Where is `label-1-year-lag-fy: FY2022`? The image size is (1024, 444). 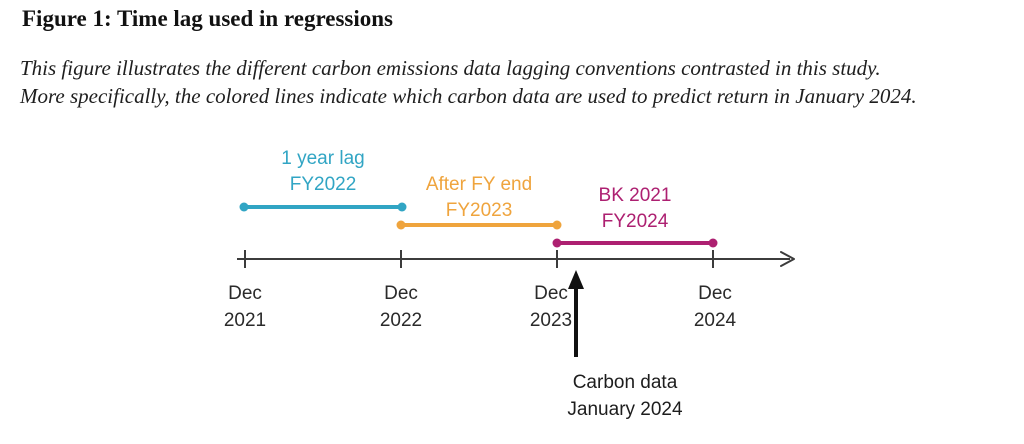 label-1-year-lag-fy: FY2022 is located at coordinates (323, 184).